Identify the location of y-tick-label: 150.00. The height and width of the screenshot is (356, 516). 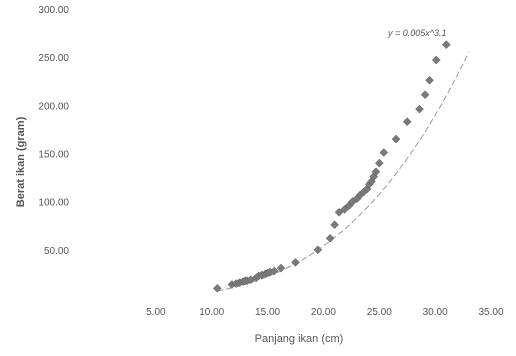
(53, 155).